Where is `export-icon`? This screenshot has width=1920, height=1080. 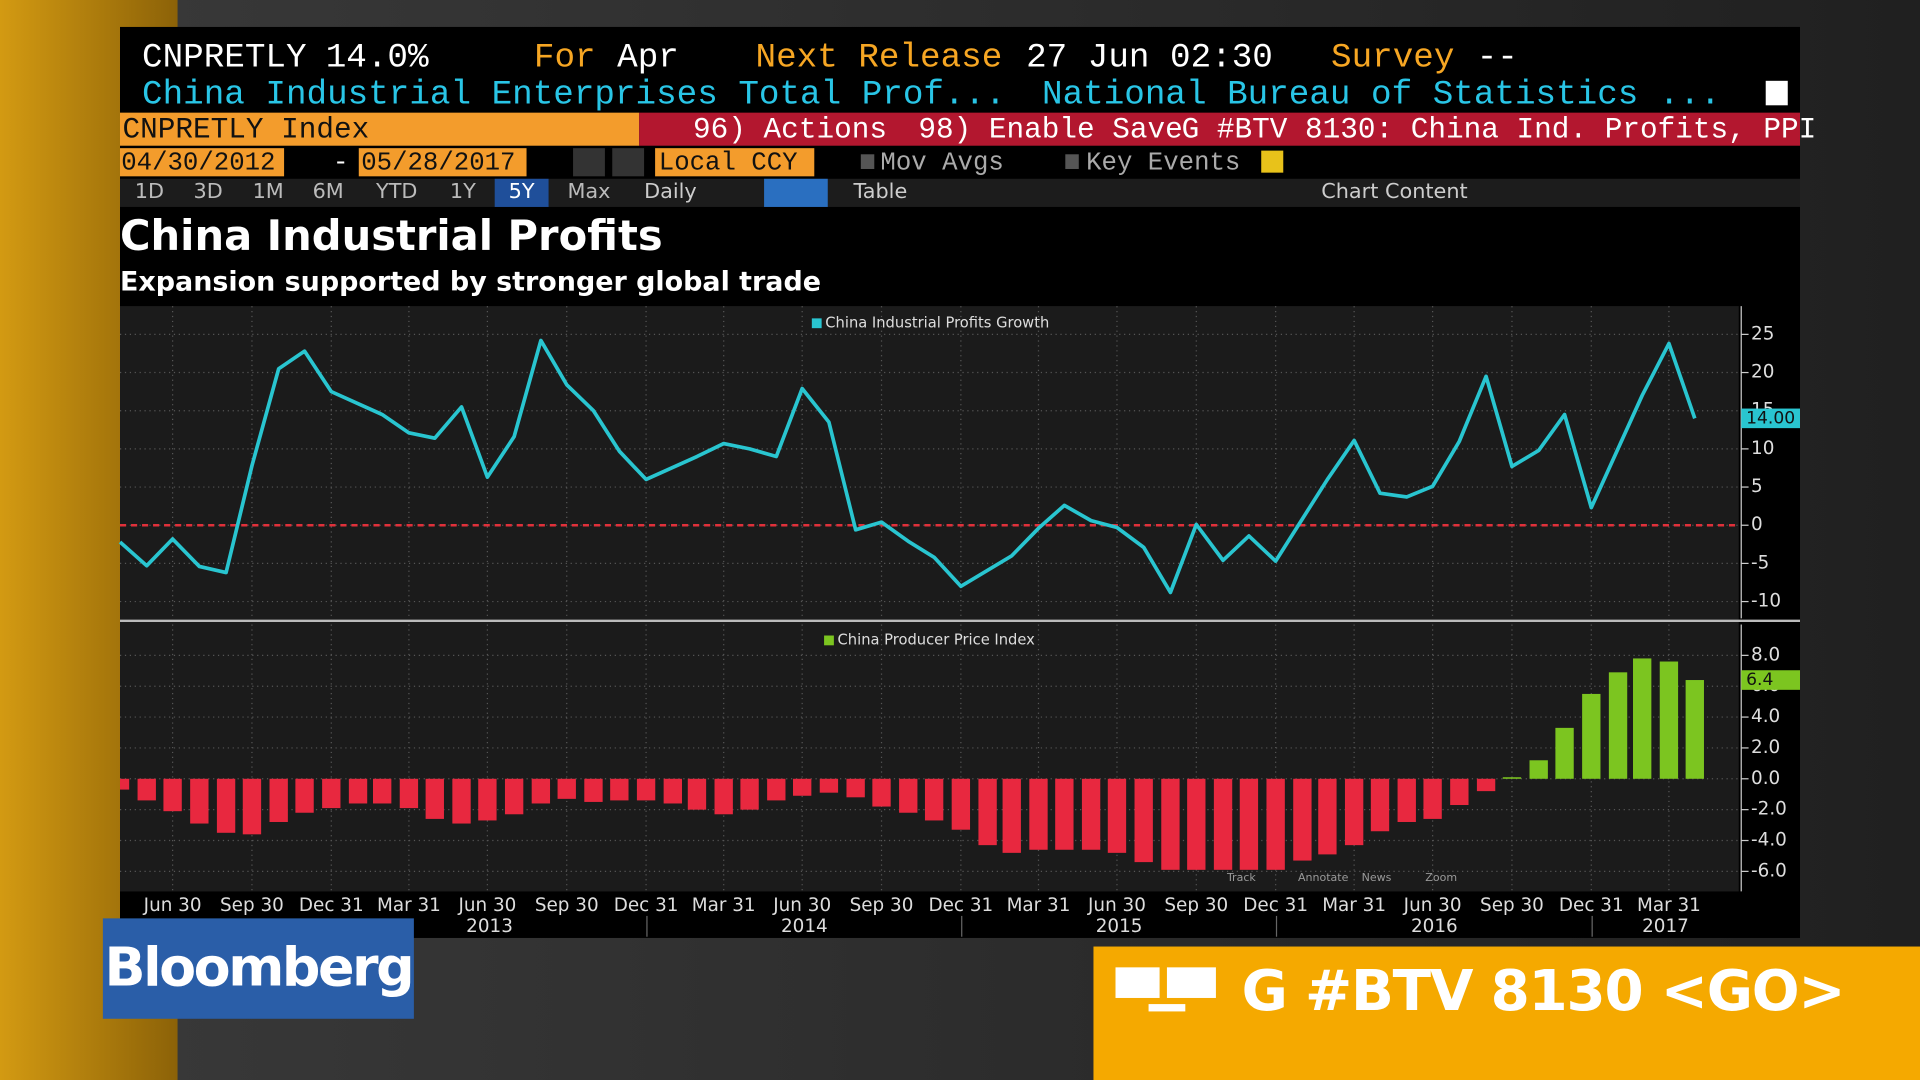
export-icon is located at coordinates (1776, 93).